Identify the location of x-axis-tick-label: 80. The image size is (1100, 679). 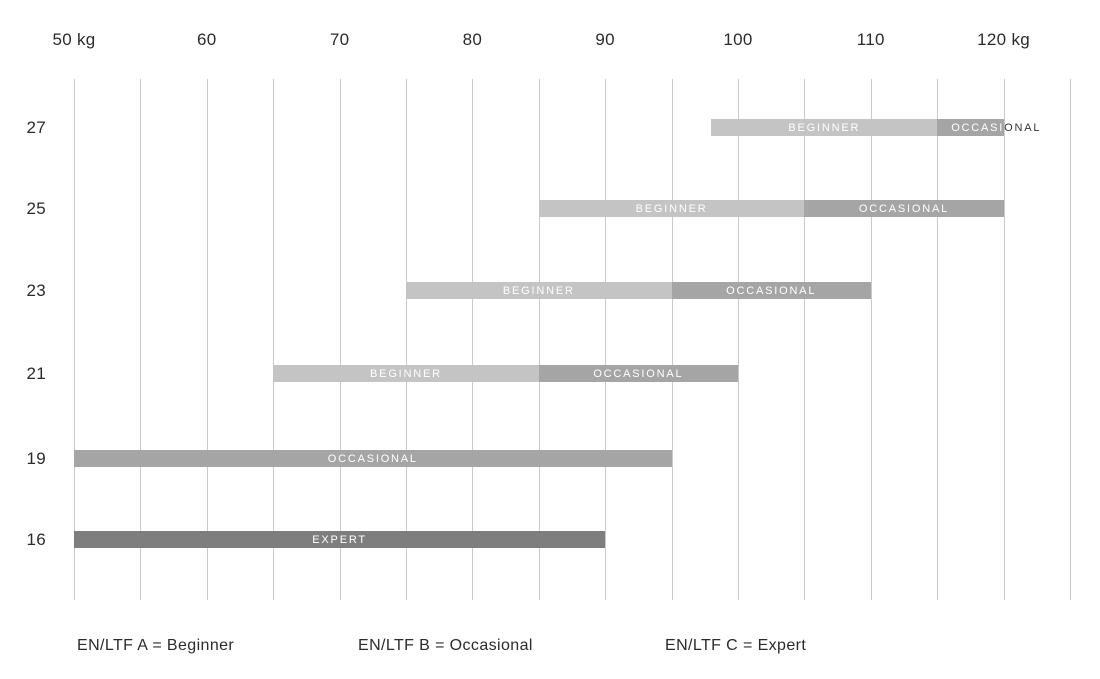
(472, 39).